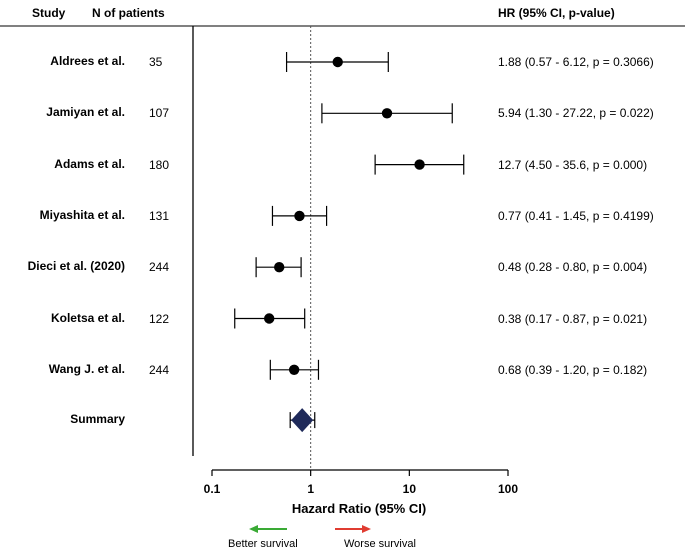 The image size is (685, 552). I want to click on hr-value-text: 0.68 (0.39 - 1.20, p = 0.182), so click(573, 369).